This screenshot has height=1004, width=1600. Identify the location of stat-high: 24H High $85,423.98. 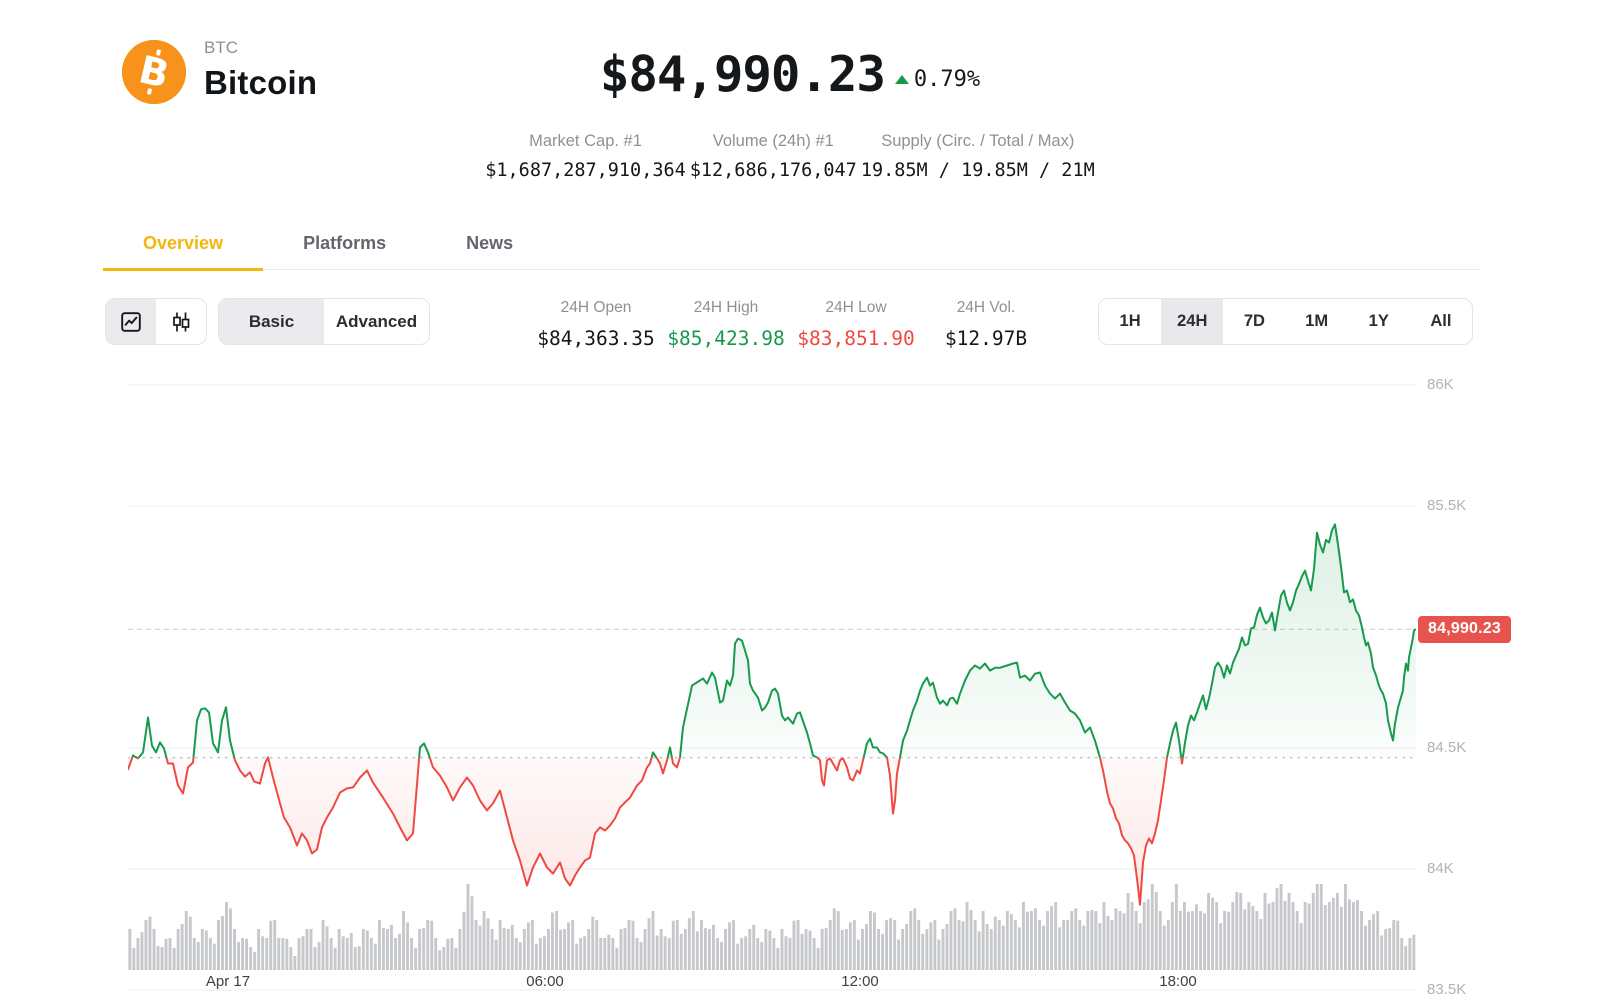
(726, 324).